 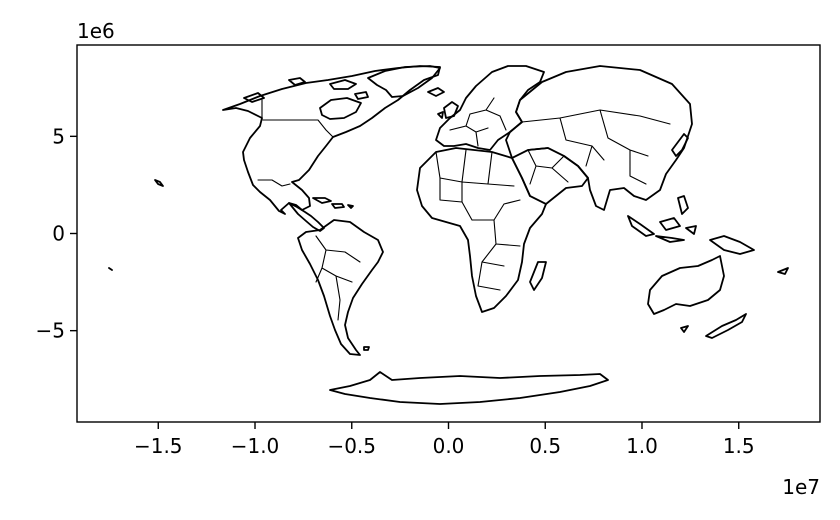 I want to click on indonesia-outline, so click(x=662, y=229).